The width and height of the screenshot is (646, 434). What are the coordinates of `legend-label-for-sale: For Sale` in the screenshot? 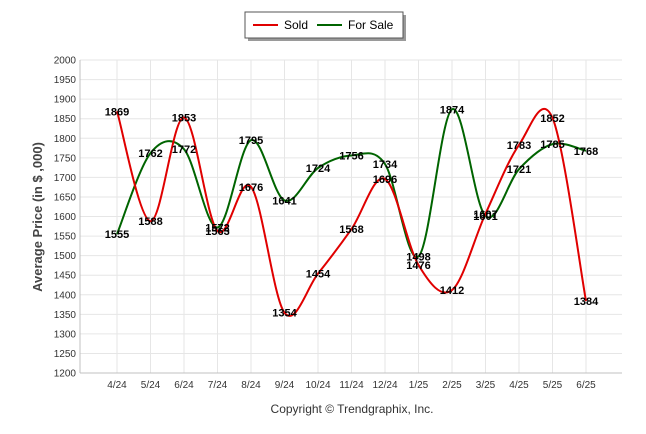 It's located at (371, 25).